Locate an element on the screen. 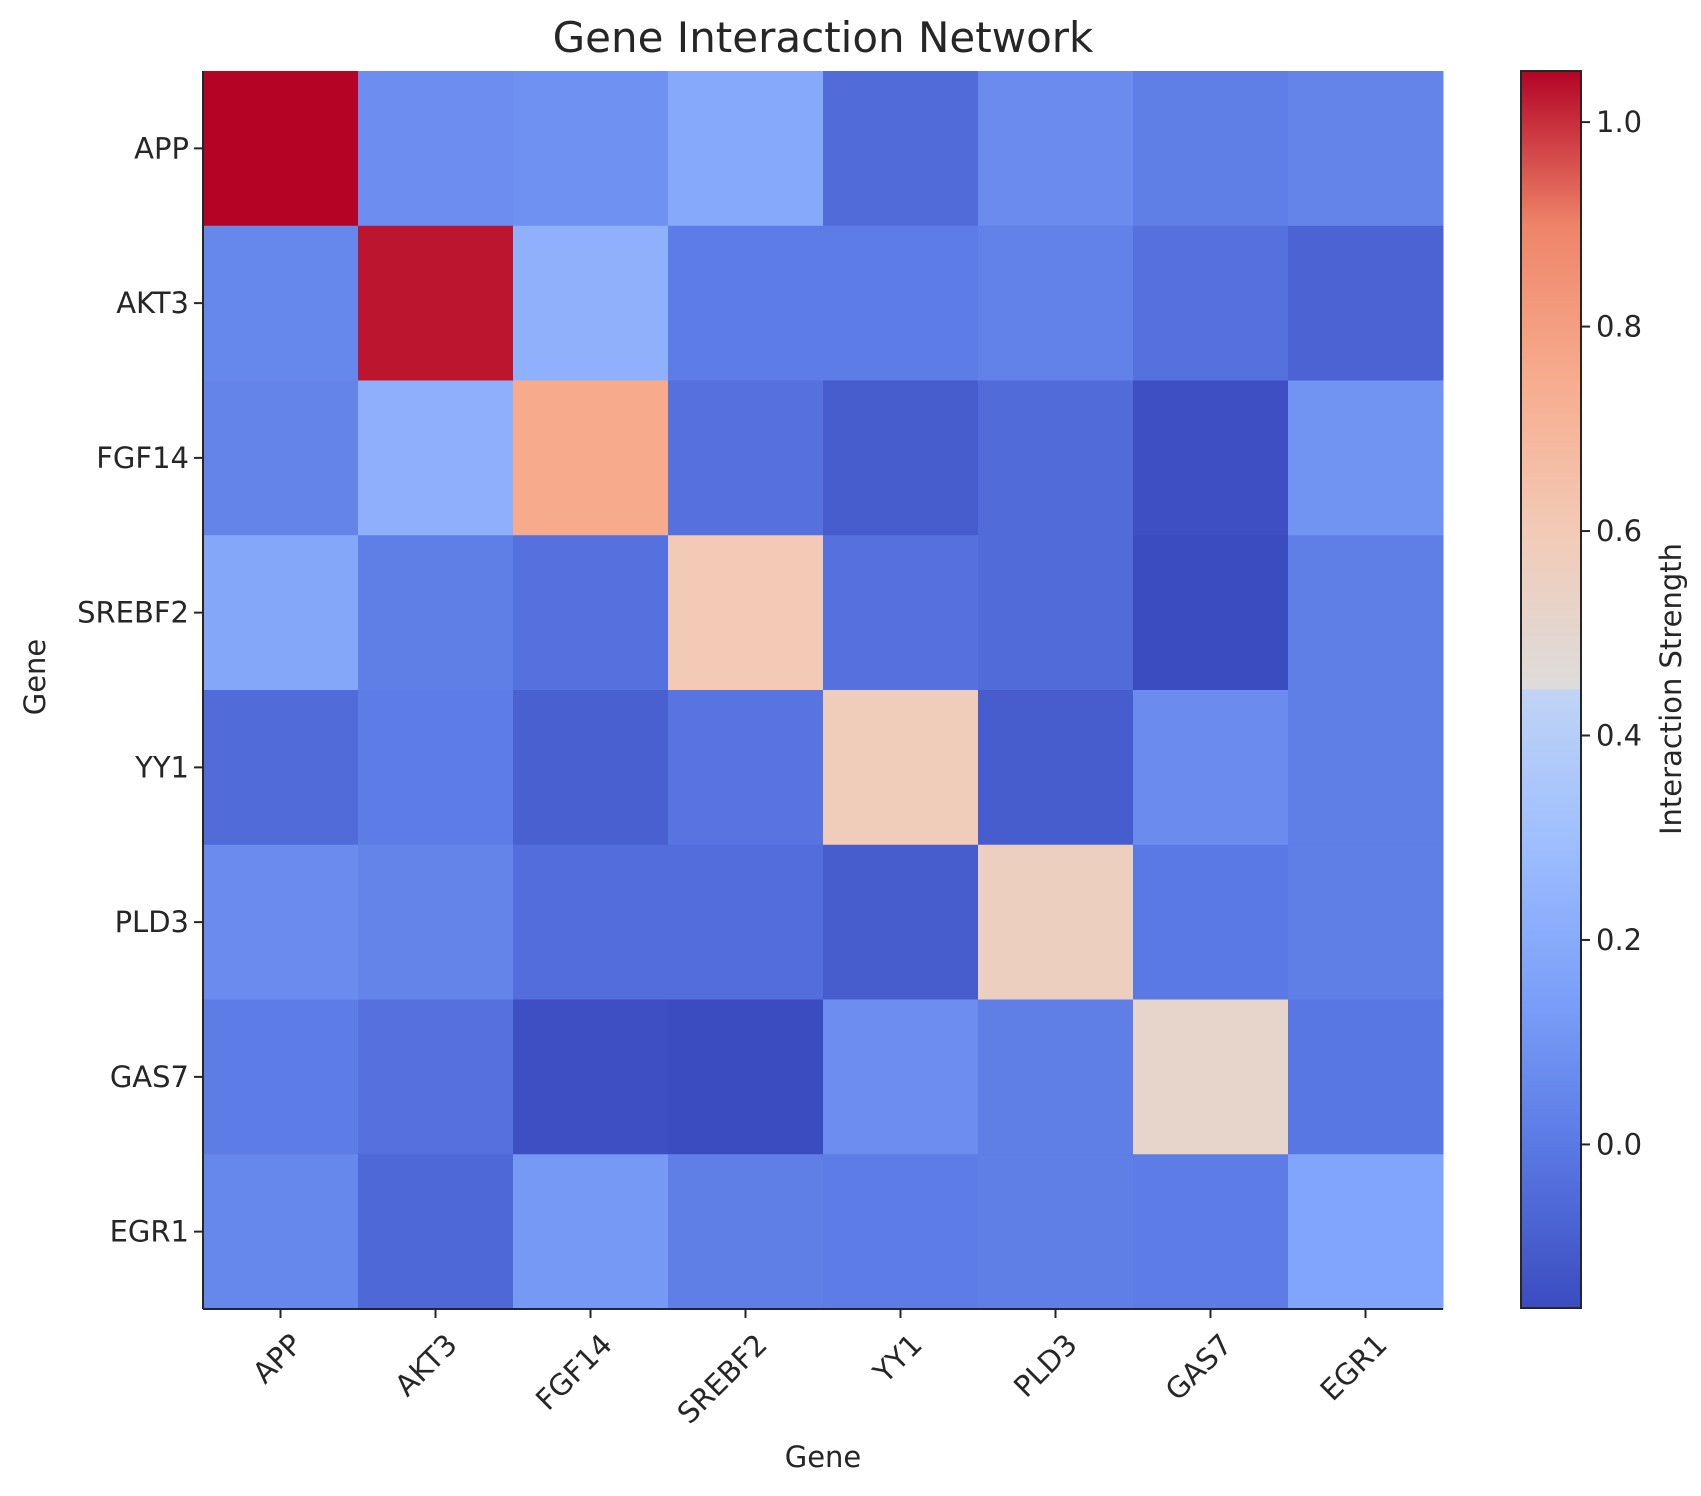 Image resolution: width=1701 pixels, height=1496 pixels. colorbar: 0.0 0.2 0.4 0.6 0.8 1.0 Interaction Strength is located at coordinates (1604, 689).